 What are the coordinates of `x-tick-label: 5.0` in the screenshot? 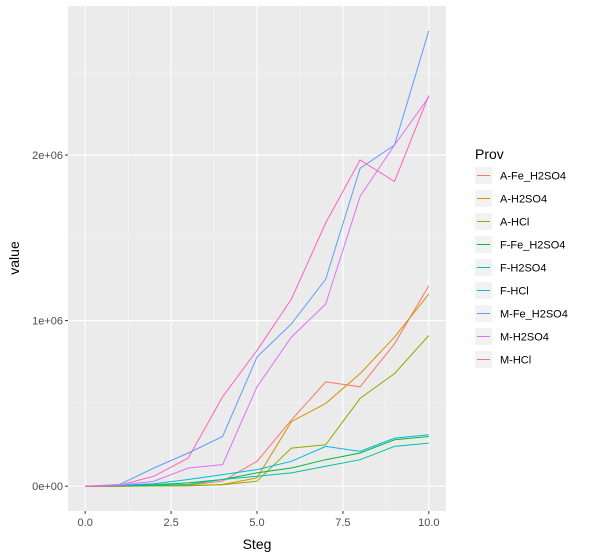 It's located at (256, 523).